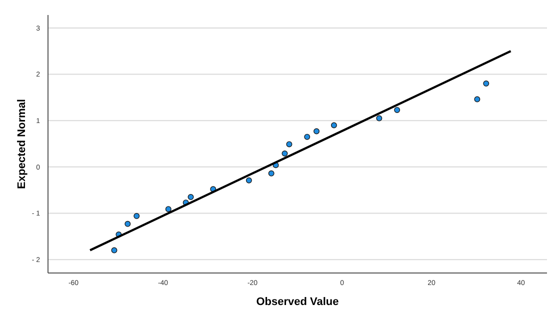  I want to click on y-axis-title: Expected Normal, so click(22, 144).